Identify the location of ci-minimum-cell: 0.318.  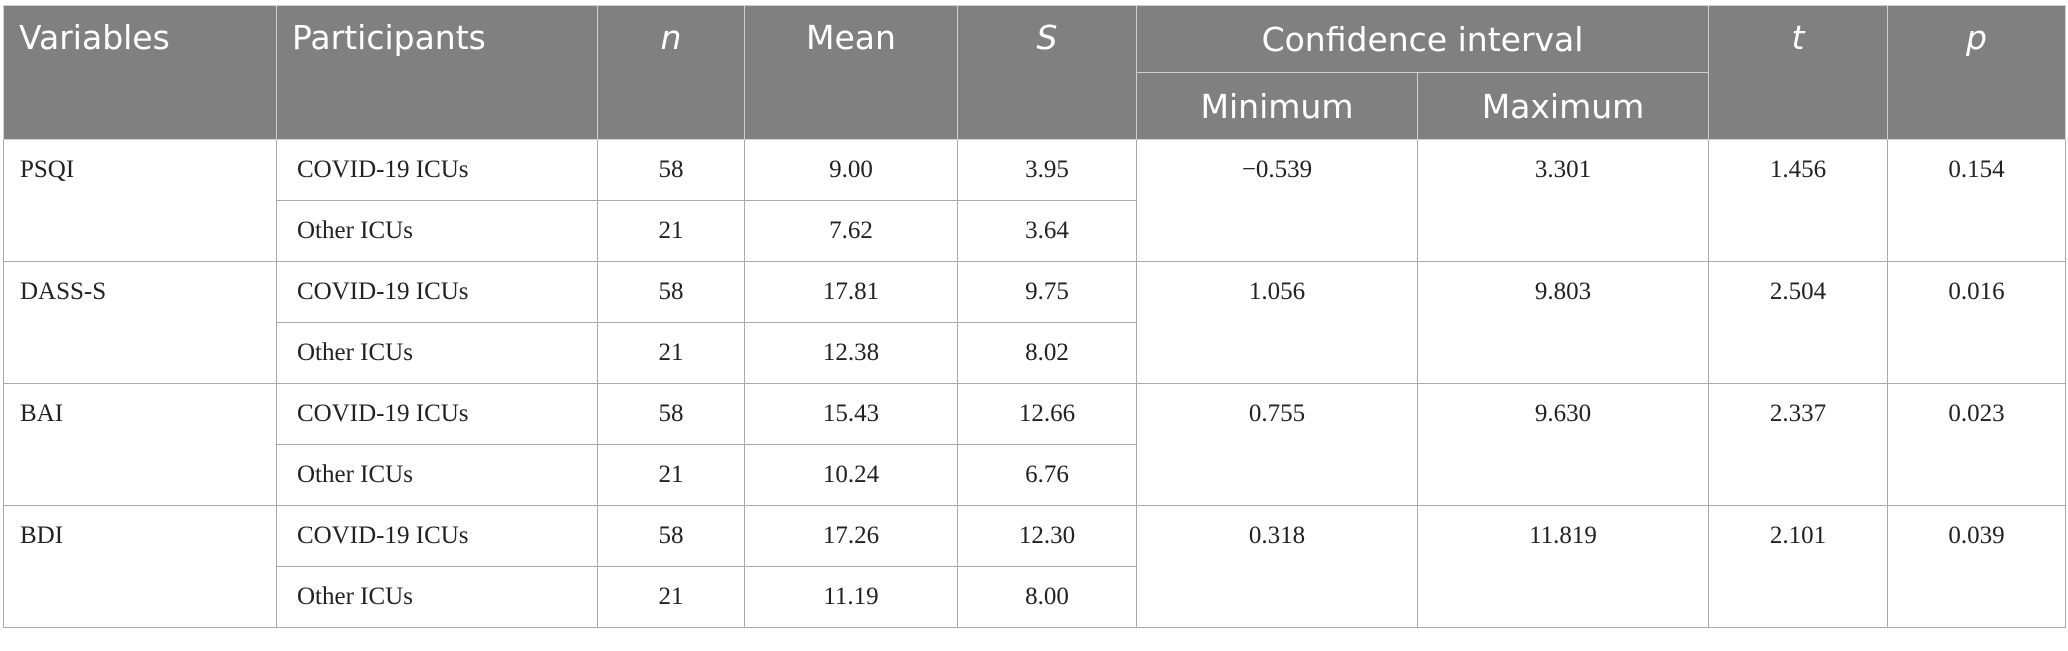
(1277, 566).